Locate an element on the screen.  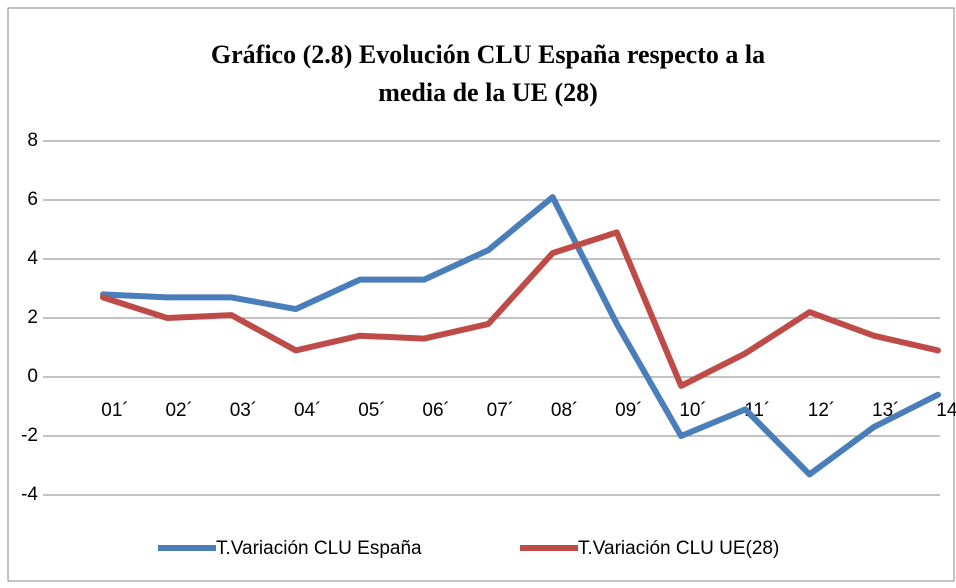
x-tick-label: 09´ is located at coordinates (628, 410).